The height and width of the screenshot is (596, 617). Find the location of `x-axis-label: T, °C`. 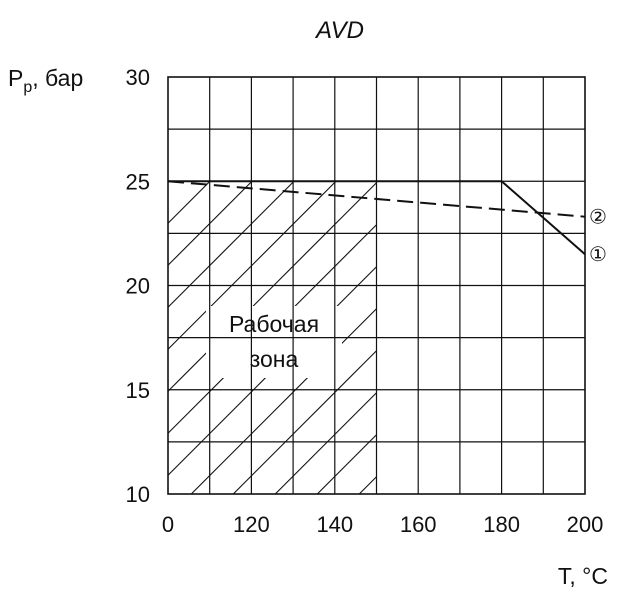

x-axis-label: T, °C is located at coordinates (583, 576).